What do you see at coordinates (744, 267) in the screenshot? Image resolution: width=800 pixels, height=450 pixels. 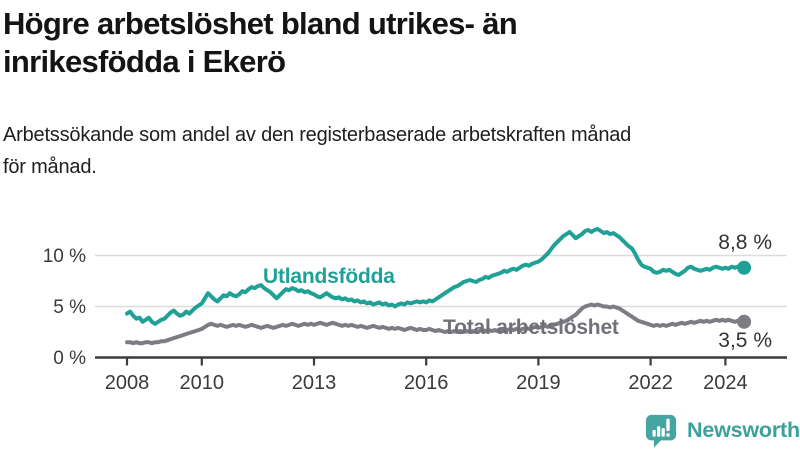 I see `end-dot-utlandsfodda` at bounding box center [744, 267].